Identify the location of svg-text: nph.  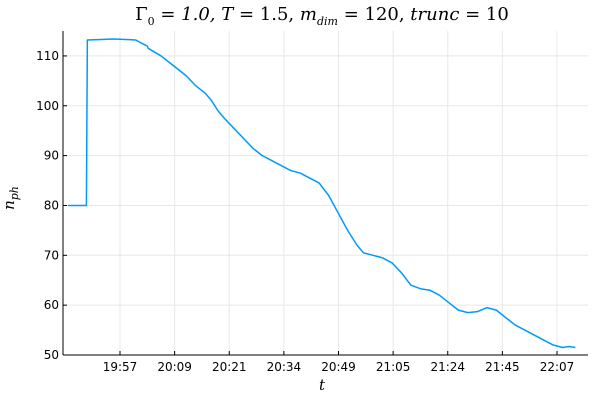
(10, 198).